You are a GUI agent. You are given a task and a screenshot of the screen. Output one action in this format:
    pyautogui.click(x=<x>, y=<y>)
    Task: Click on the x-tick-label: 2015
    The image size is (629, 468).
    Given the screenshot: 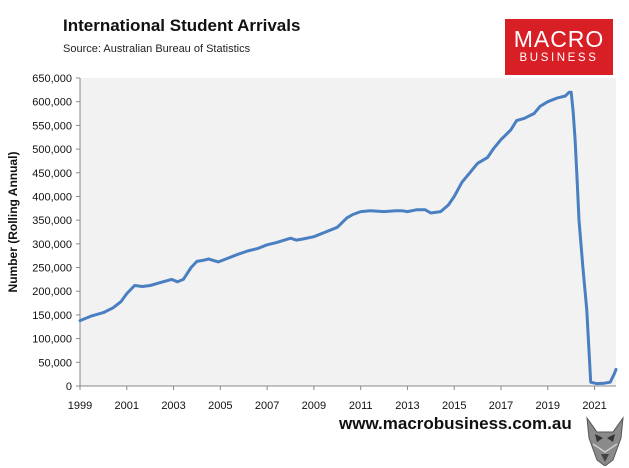 What is the action you would take?
    pyautogui.click(x=454, y=406)
    